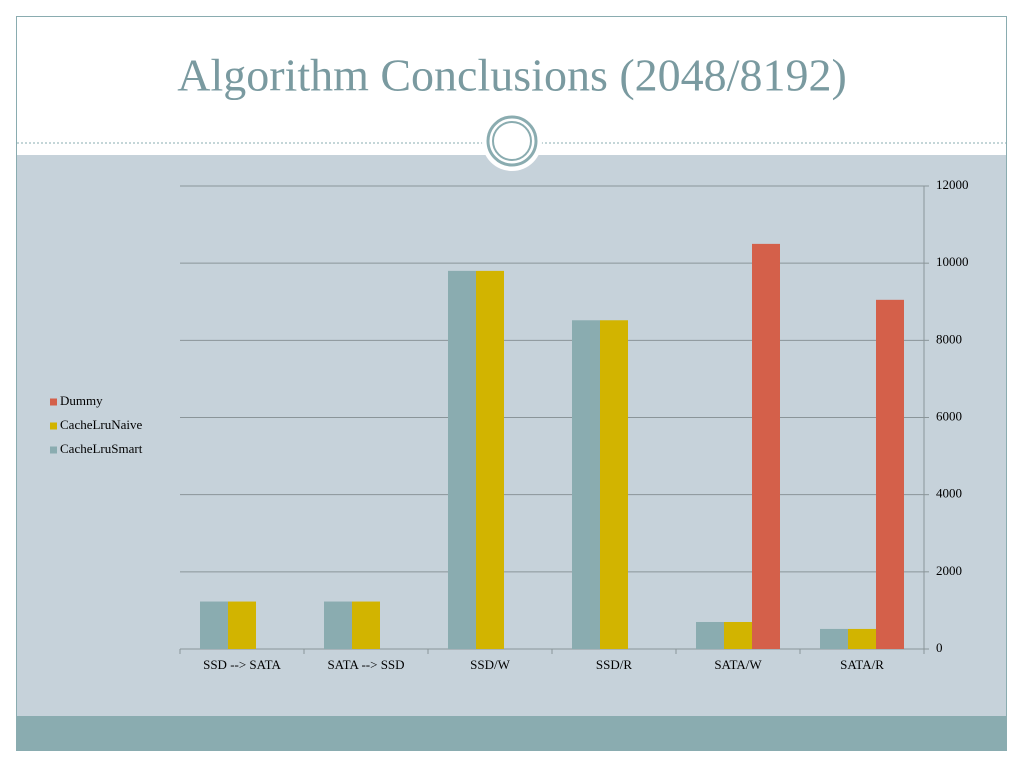  I want to click on ornament-ring, so click(512, 141).